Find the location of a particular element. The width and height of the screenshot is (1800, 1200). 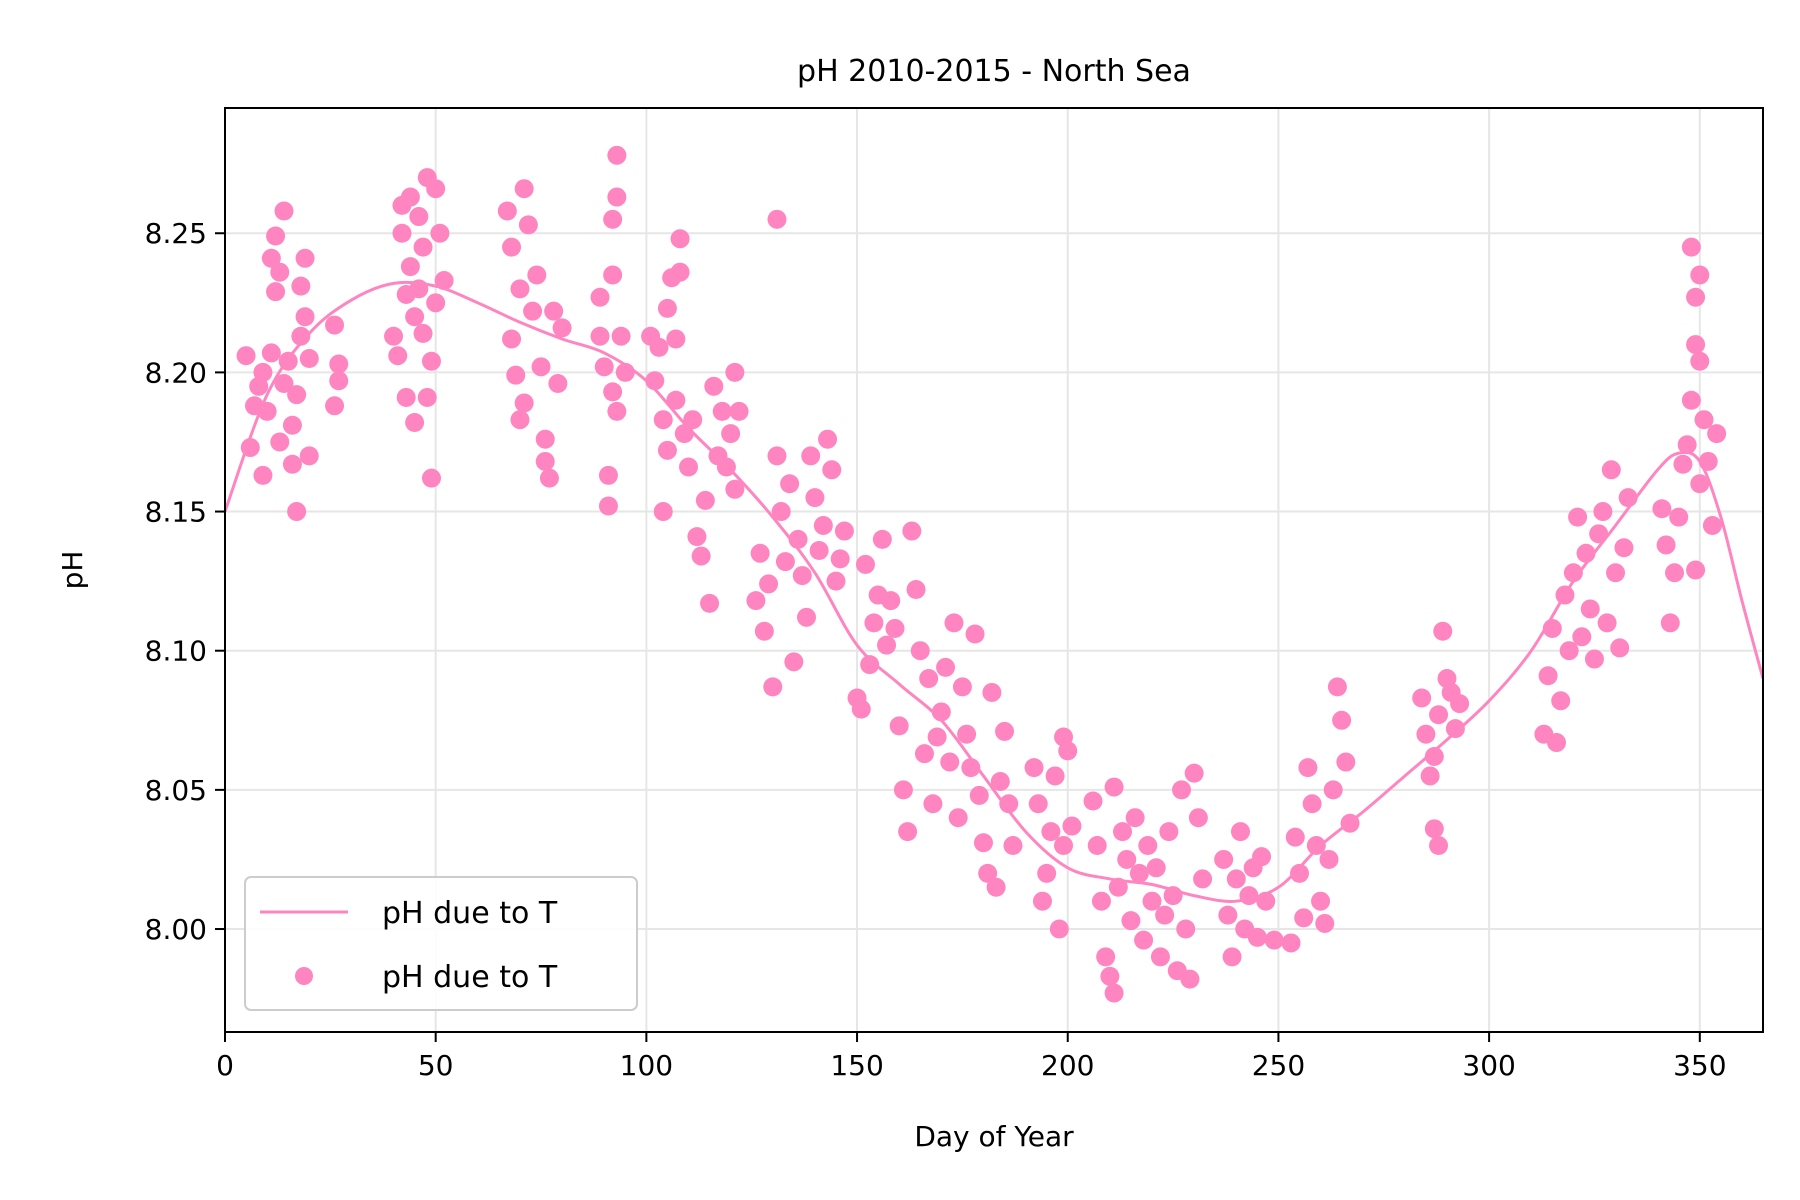

x-tick-label: 250 is located at coordinates (1278, 1065).